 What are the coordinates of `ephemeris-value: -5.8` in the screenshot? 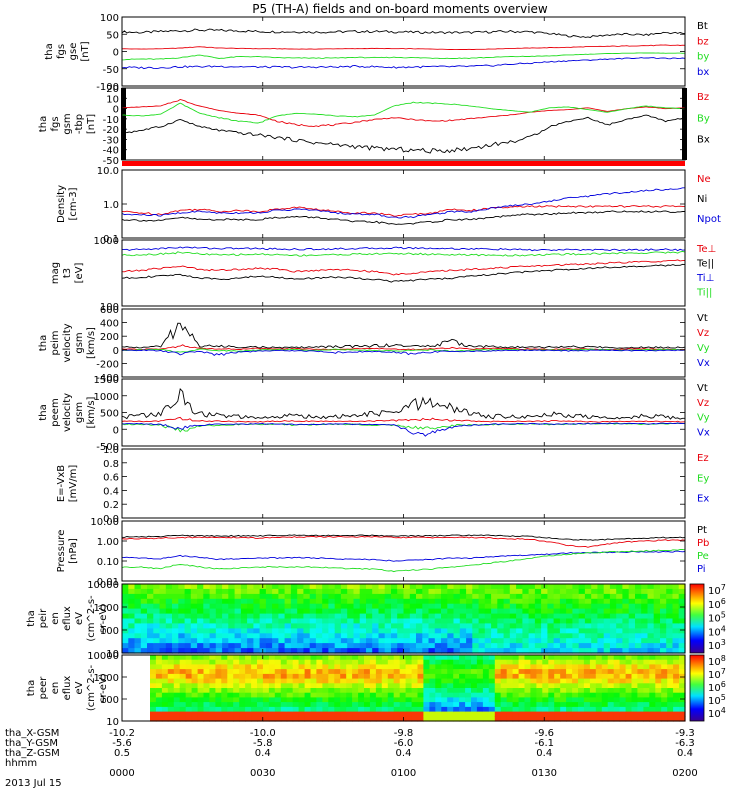 It's located at (263, 743).